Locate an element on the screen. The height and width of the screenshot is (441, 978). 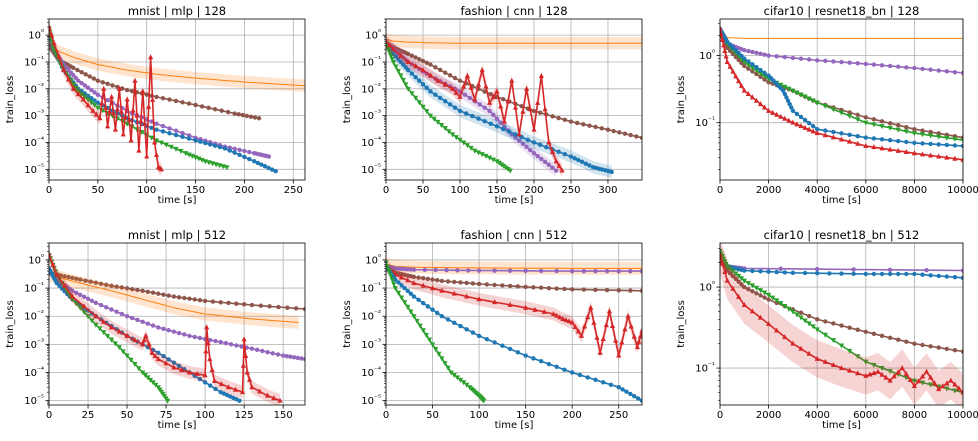
x-tick-label: 300 is located at coordinates (607, 190).